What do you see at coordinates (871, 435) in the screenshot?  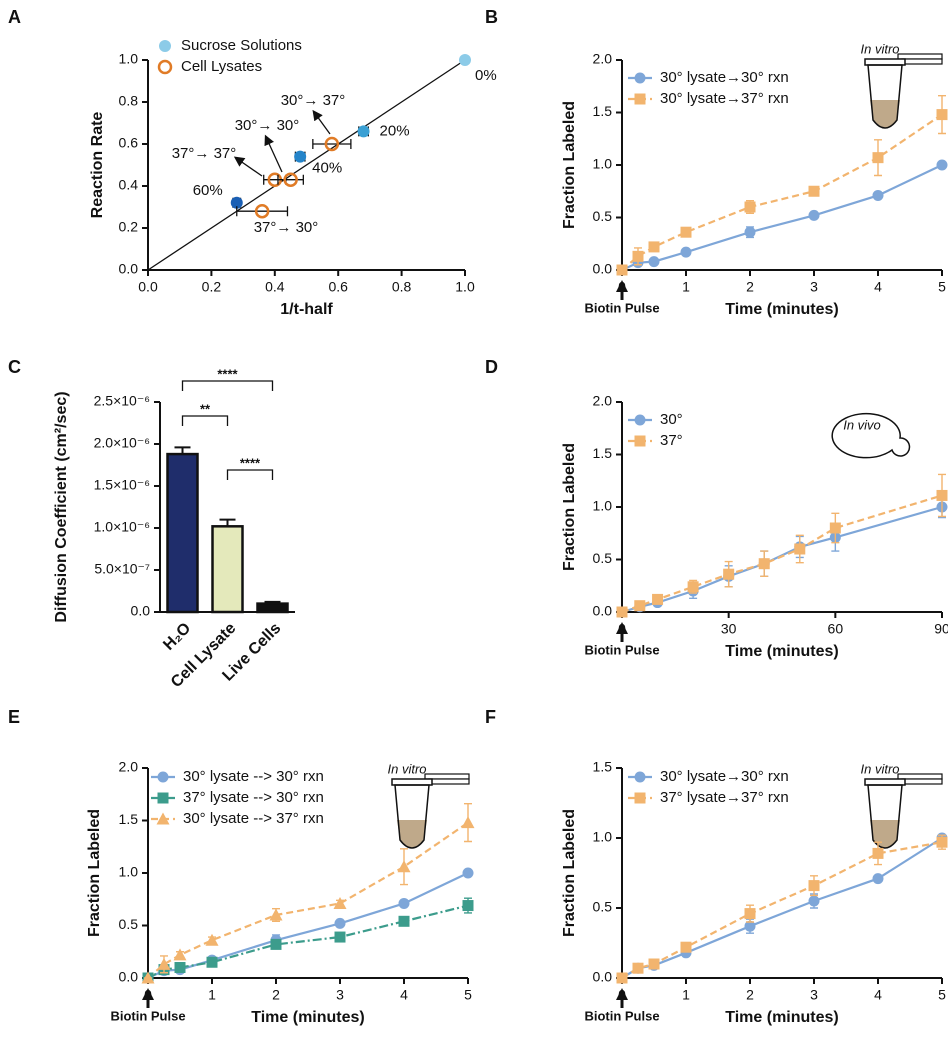 I see `cell-outline` at bounding box center [871, 435].